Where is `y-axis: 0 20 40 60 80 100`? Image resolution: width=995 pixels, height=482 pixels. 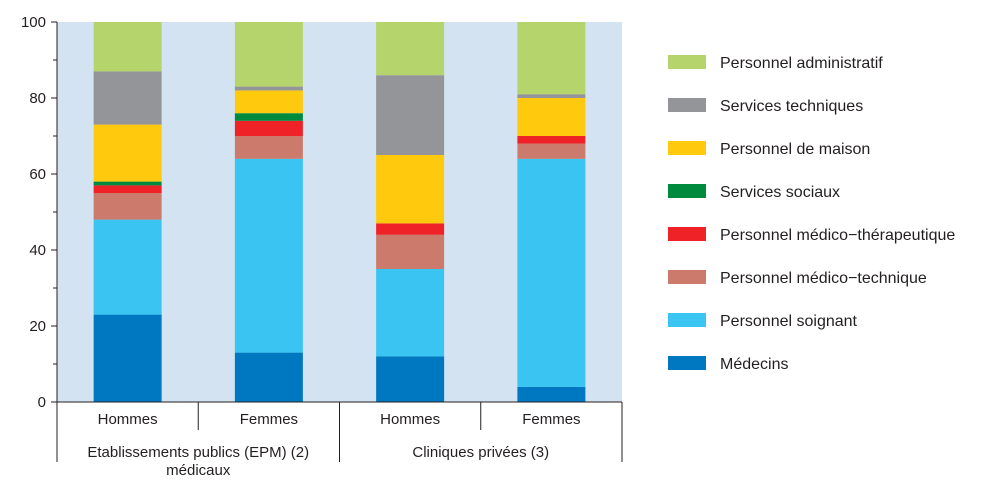 y-axis: 0 20 40 60 80 100 is located at coordinates (39, 212).